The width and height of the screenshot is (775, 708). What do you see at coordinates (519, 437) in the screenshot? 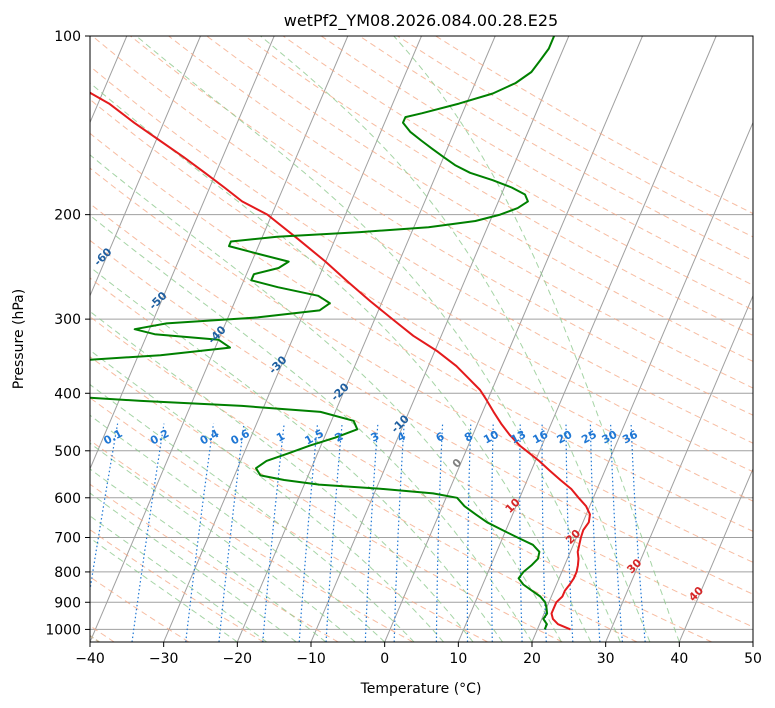
I see `mixing-ratio-label: 13` at bounding box center [519, 437].